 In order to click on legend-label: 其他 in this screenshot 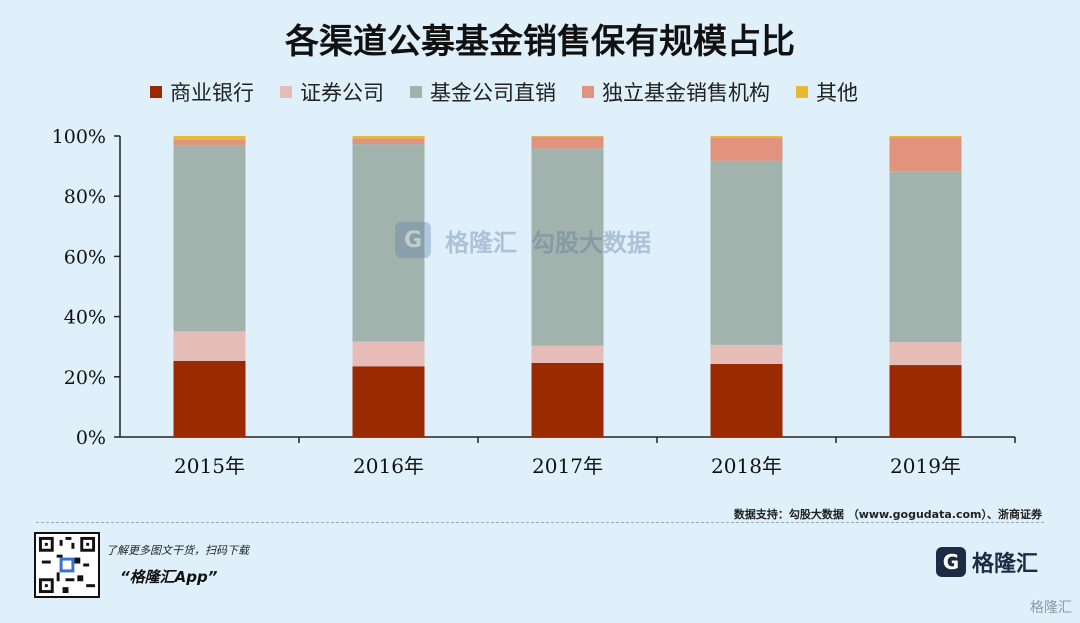, I will do `click(837, 93)`.